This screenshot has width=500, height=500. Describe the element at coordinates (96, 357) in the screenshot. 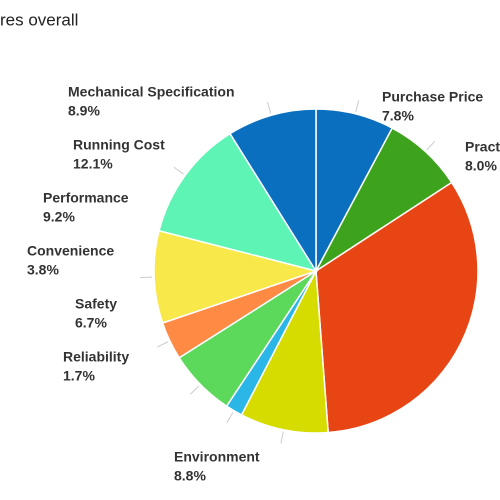

I see `slice-label: Reliability` at that location.